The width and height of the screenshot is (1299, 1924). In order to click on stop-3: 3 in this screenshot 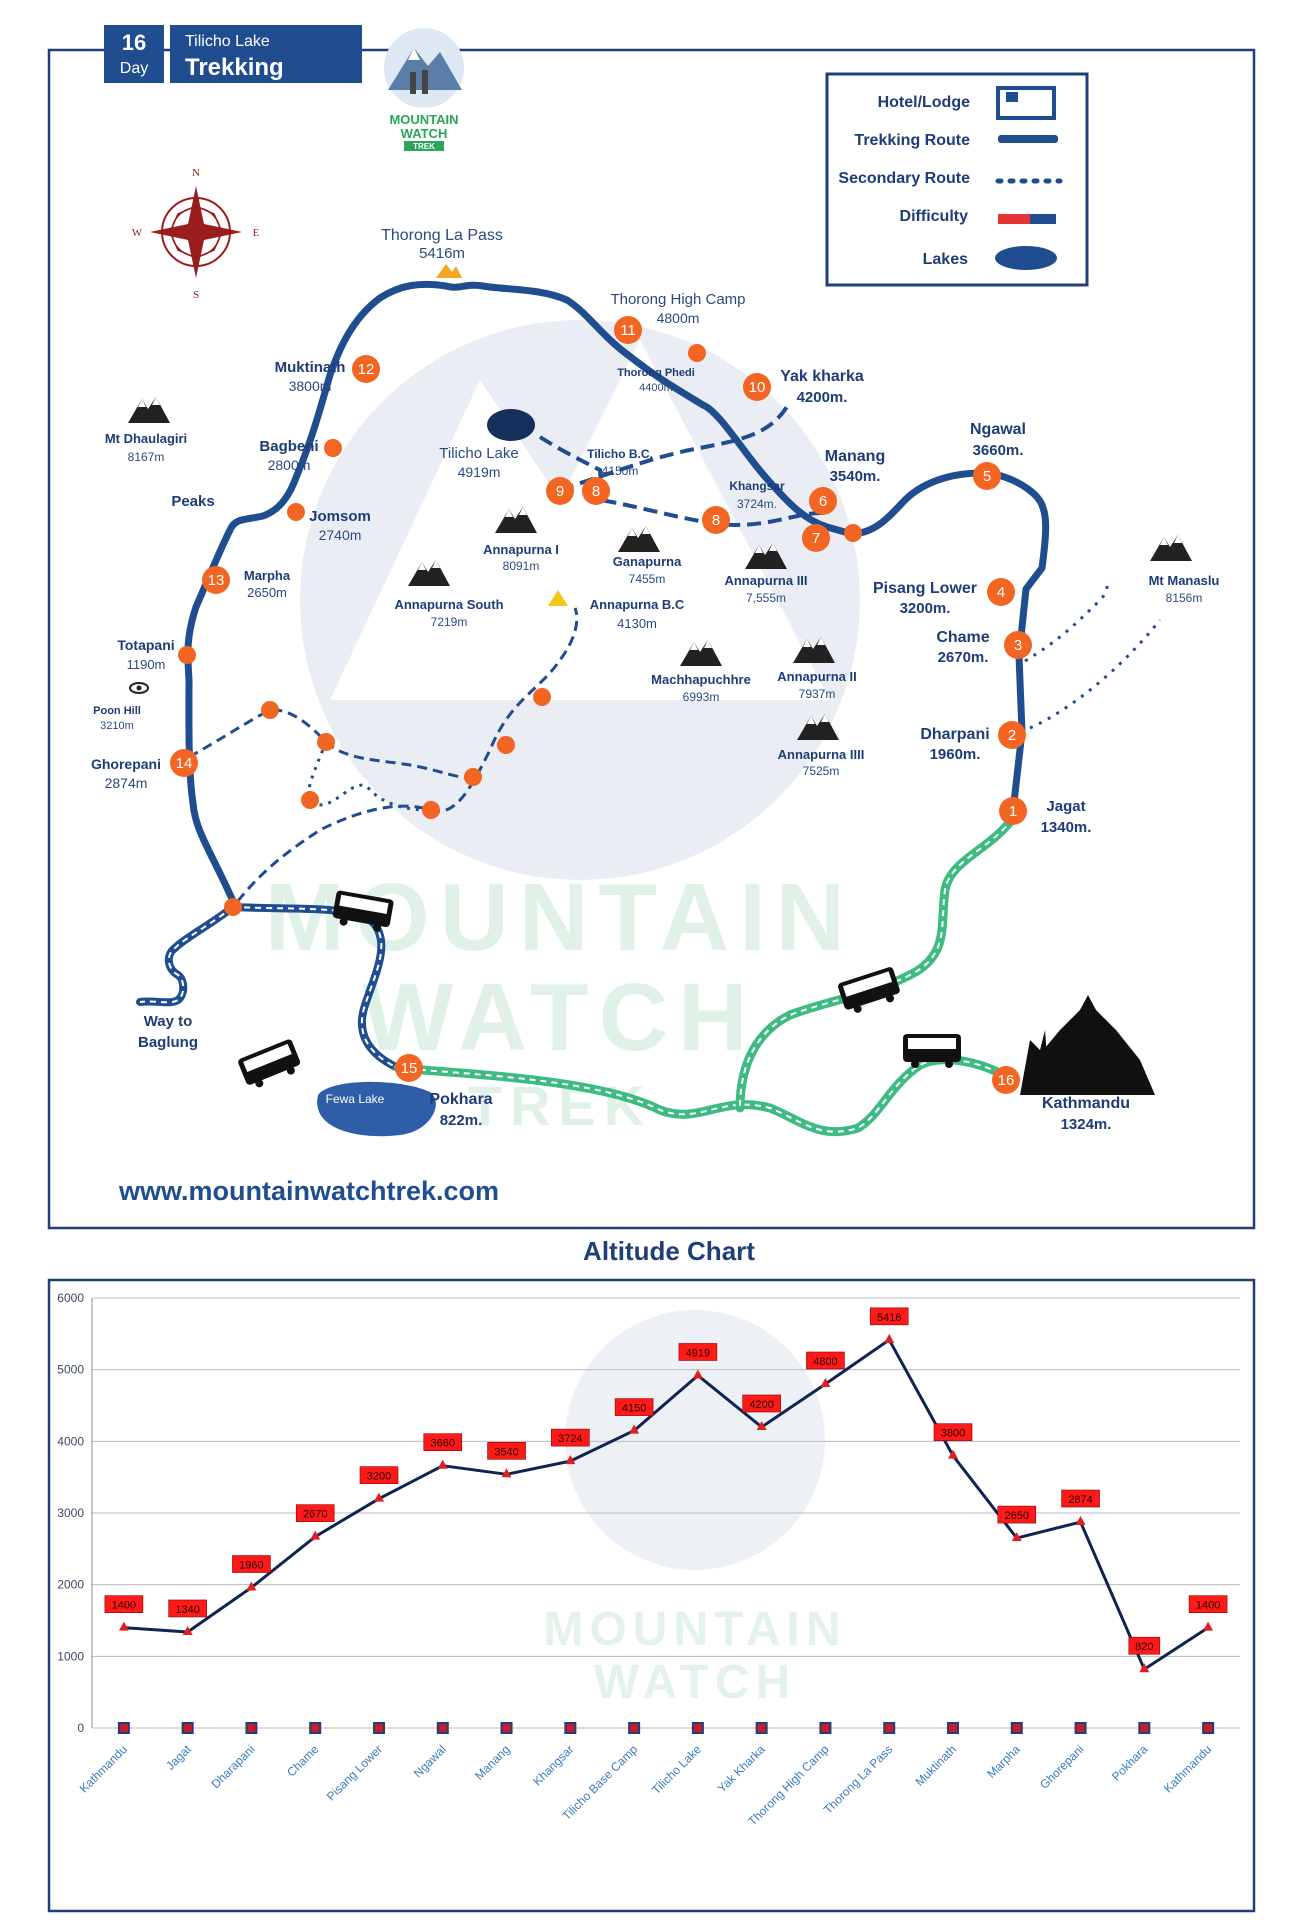, I will do `click(1018, 645)`.